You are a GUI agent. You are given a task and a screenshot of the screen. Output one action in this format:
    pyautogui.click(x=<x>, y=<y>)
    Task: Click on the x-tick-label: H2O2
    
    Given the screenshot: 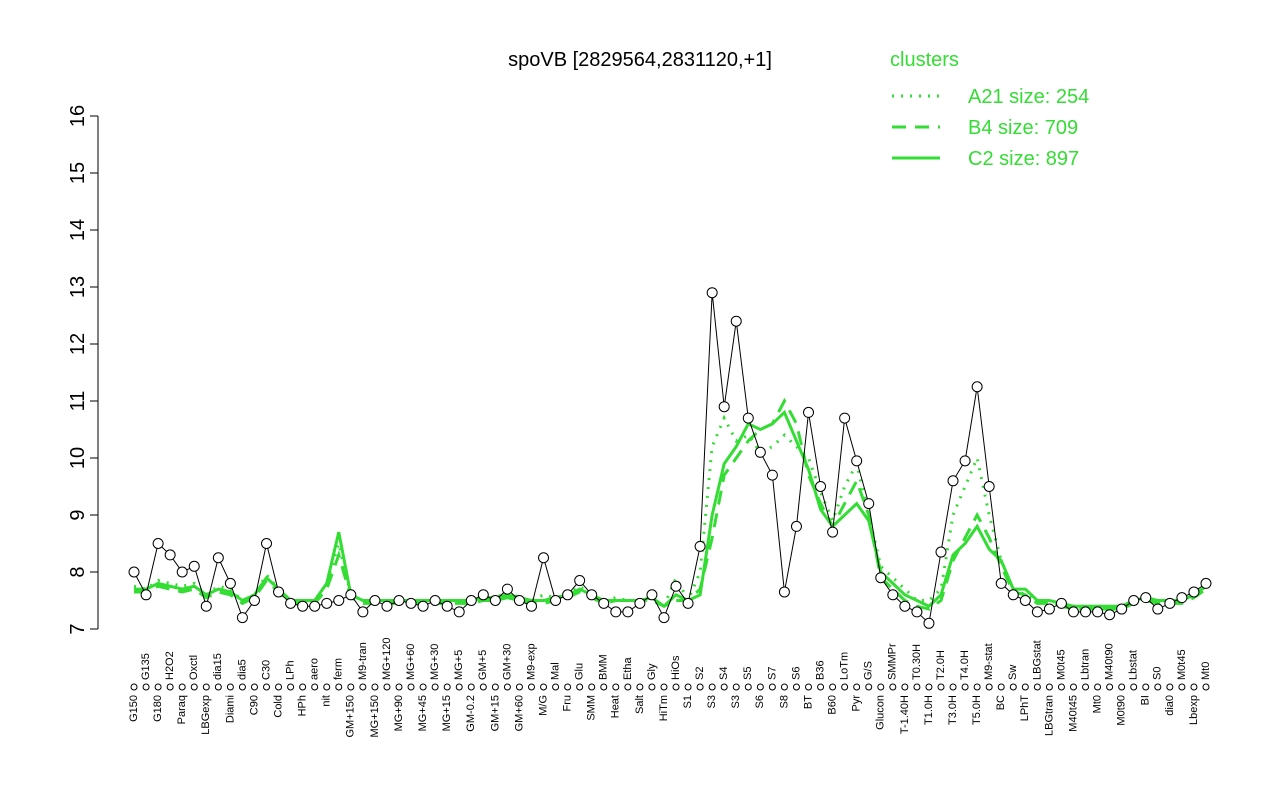 What is the action you would take?
    pyautogui.click(x=170, y=665)
    